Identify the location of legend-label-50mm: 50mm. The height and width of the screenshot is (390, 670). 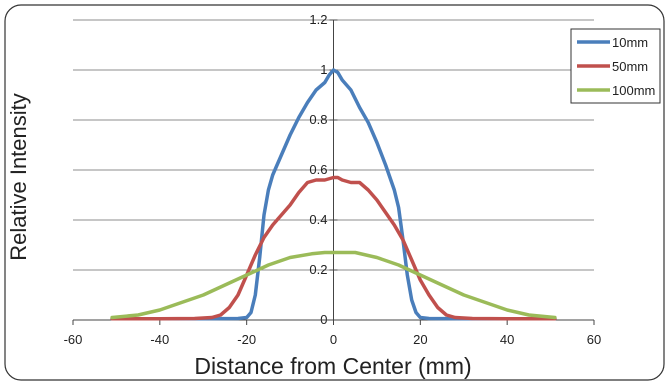
(630, 66).